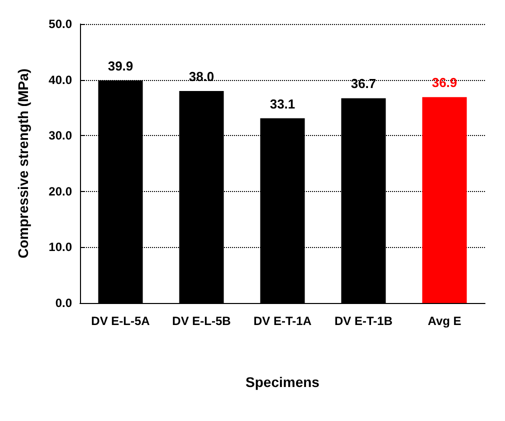  I want to click on y-tick-label: 40.0, so click(60, 79).